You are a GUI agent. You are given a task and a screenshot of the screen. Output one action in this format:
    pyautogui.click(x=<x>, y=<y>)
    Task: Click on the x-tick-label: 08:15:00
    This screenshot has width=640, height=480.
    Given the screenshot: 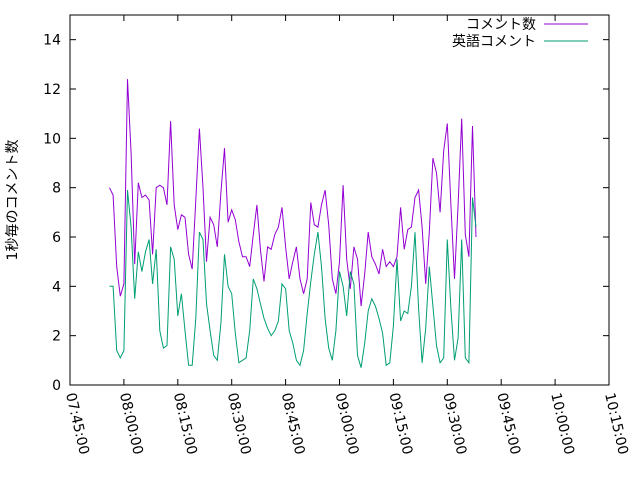 What is the action you would take?
    pyautogui.click(x=185, y=423)
    